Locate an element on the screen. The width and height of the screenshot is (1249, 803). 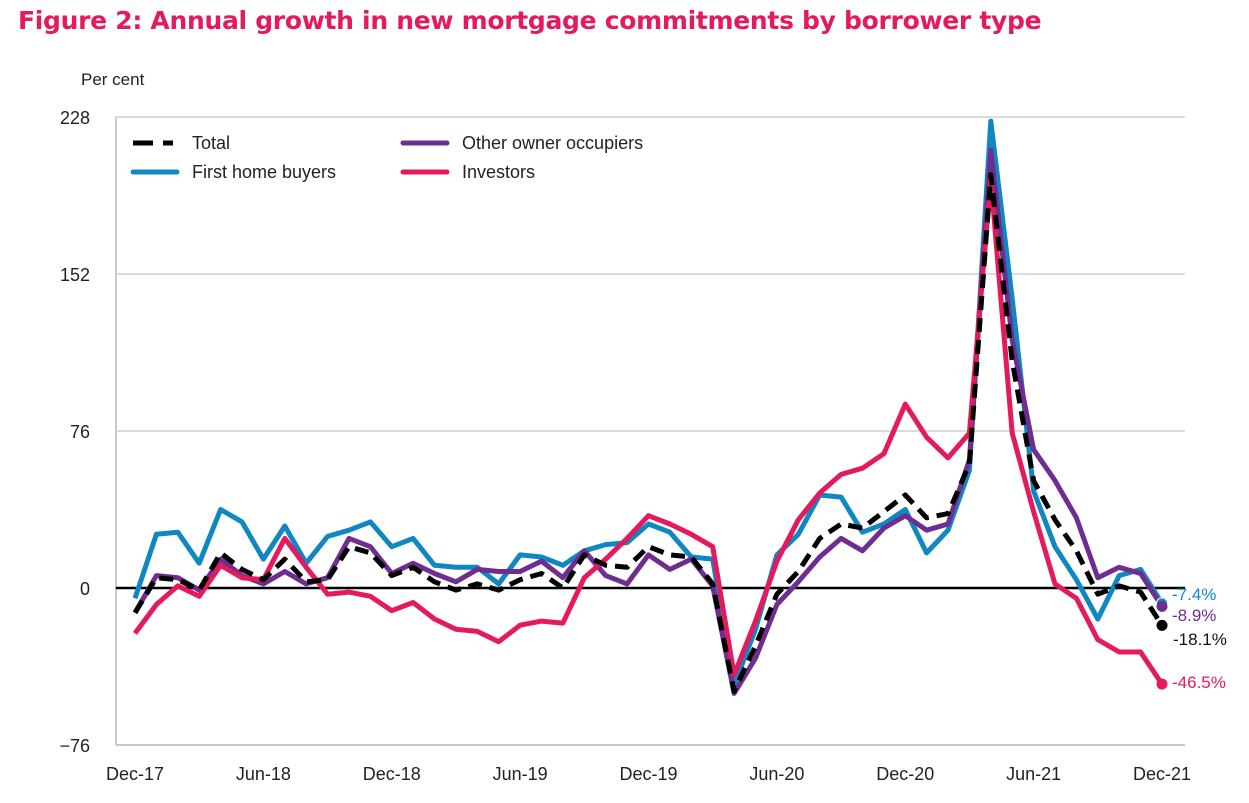
x-tick-label: Dec-20 is located at coordinates (905, 774).